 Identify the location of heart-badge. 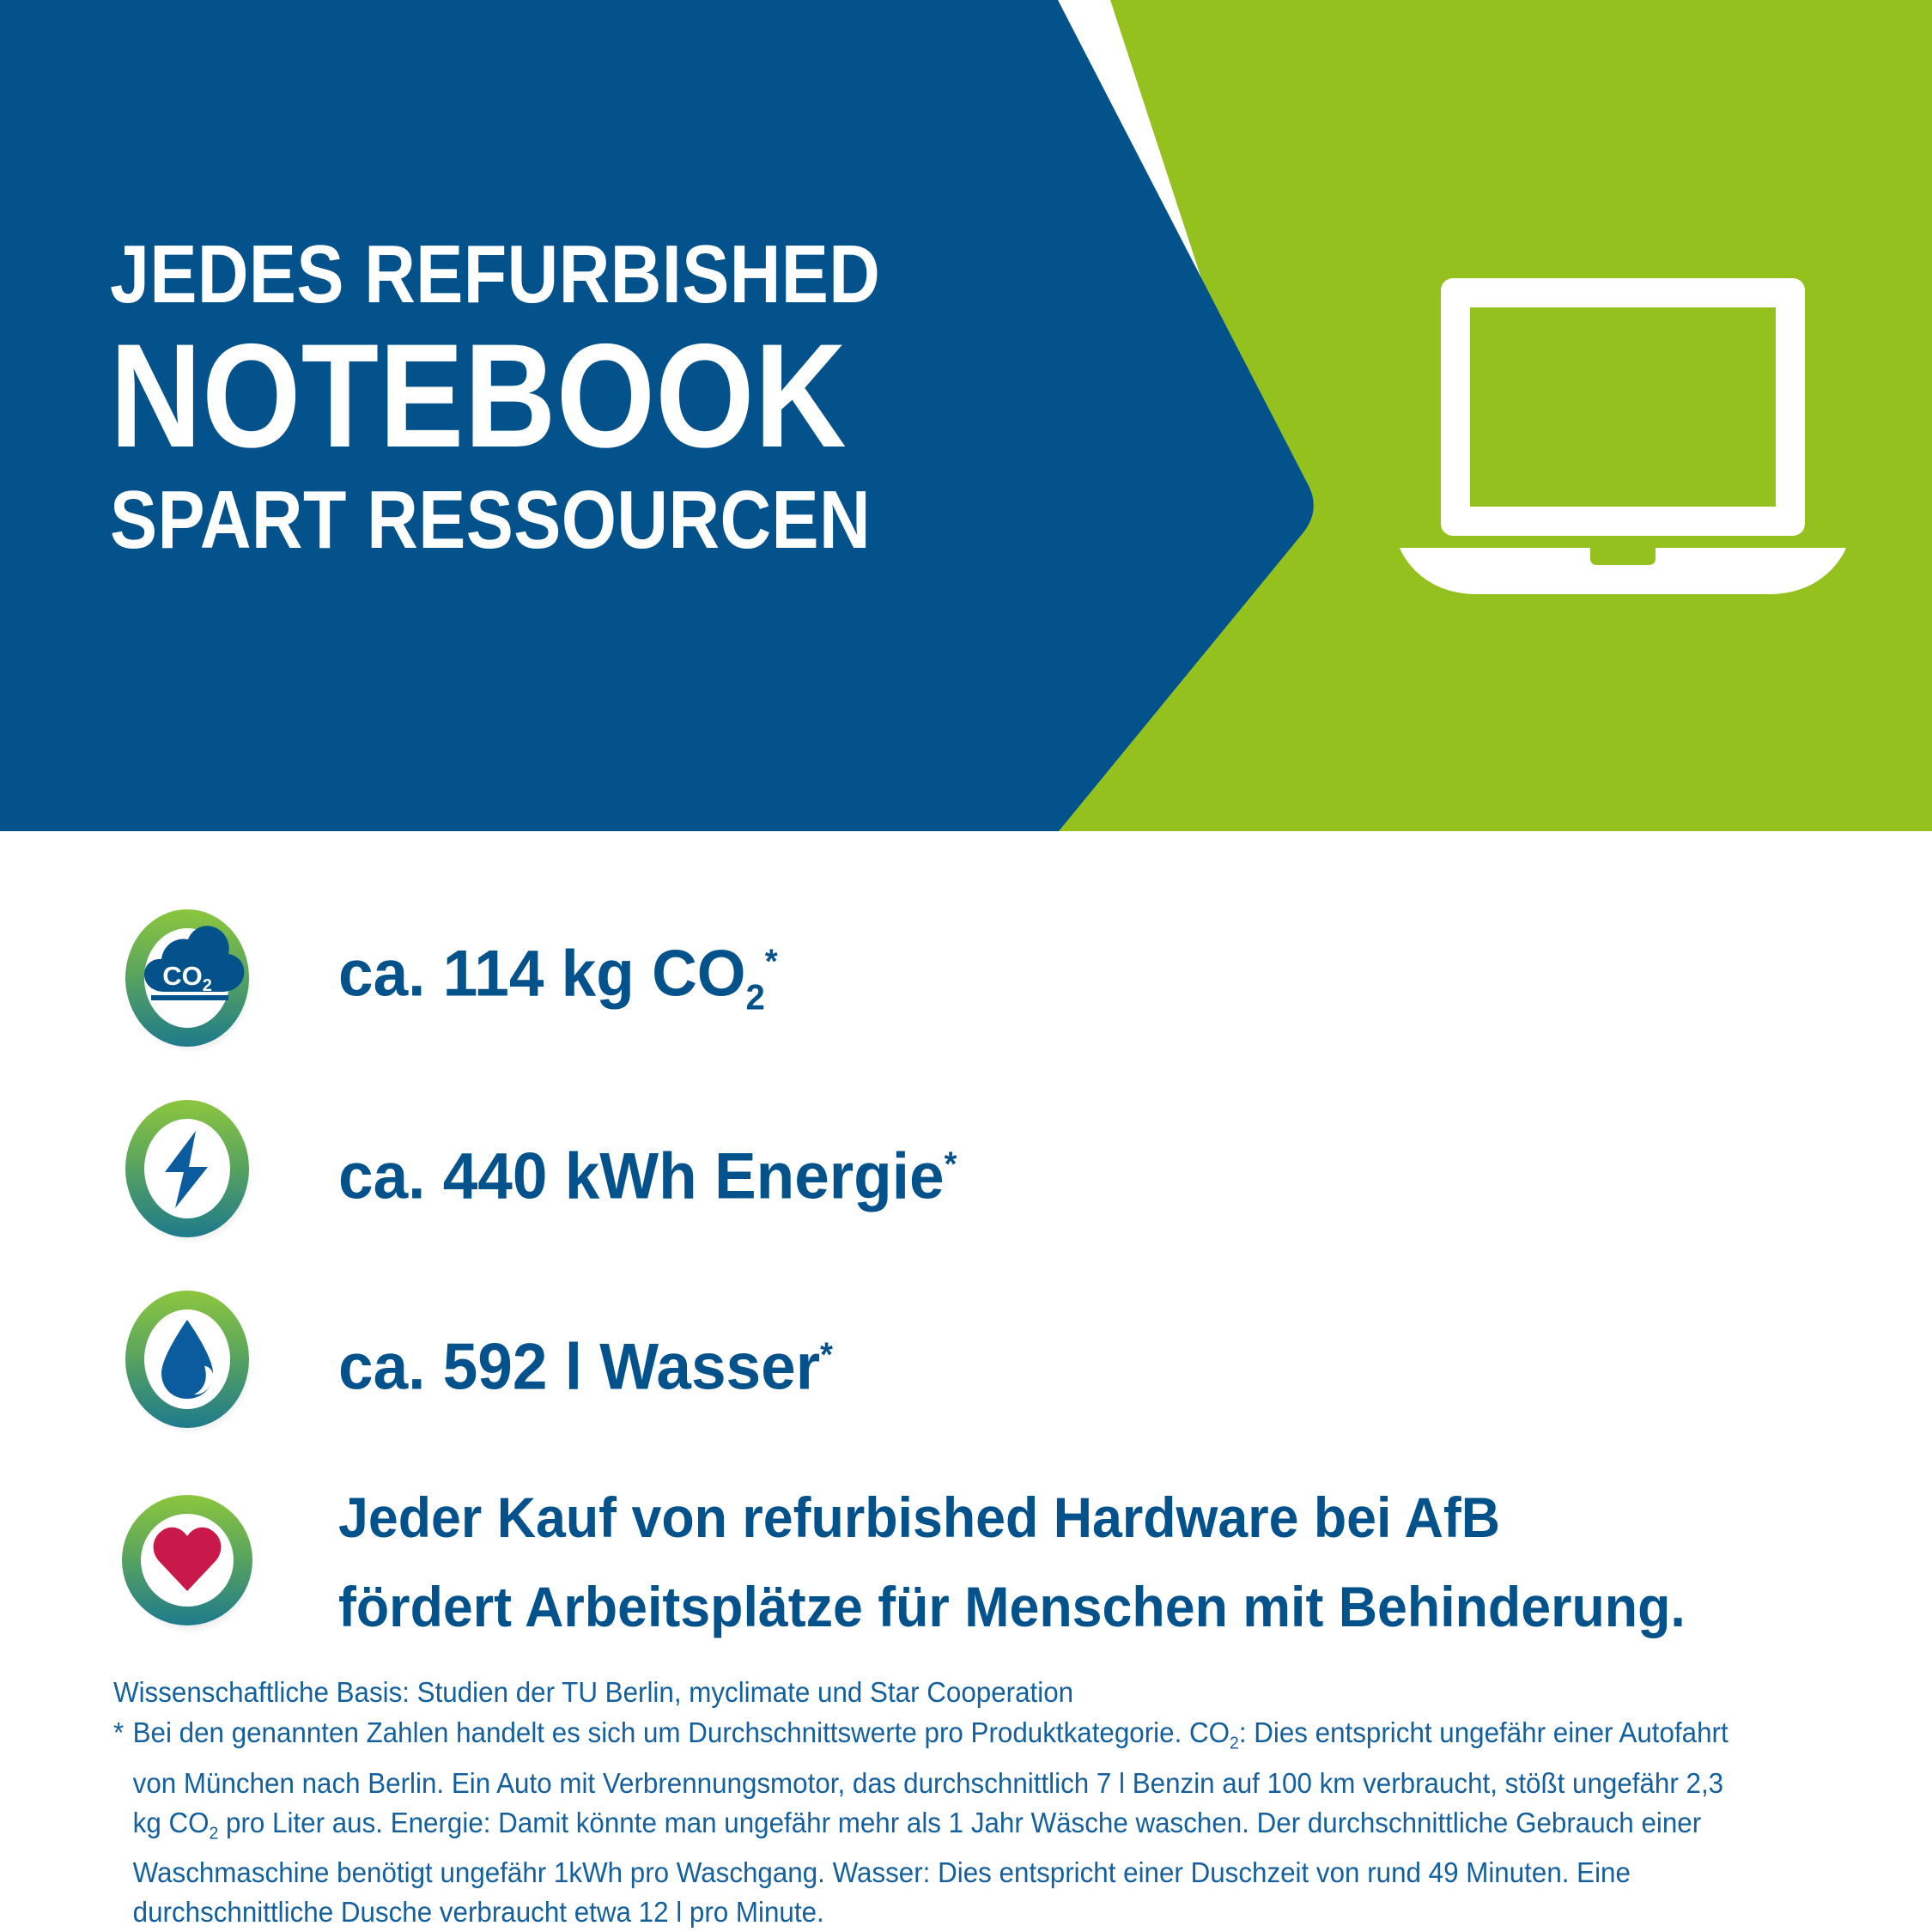
(189, 1562).